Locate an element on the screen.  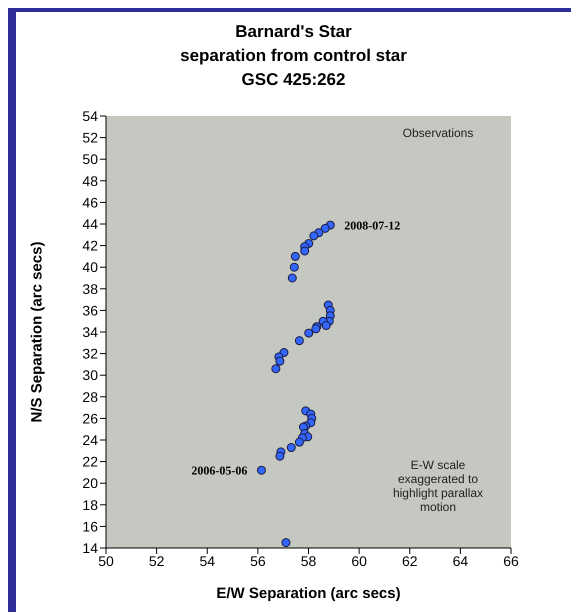
y-tick-label: 42 is located at coordinates (90, 246).